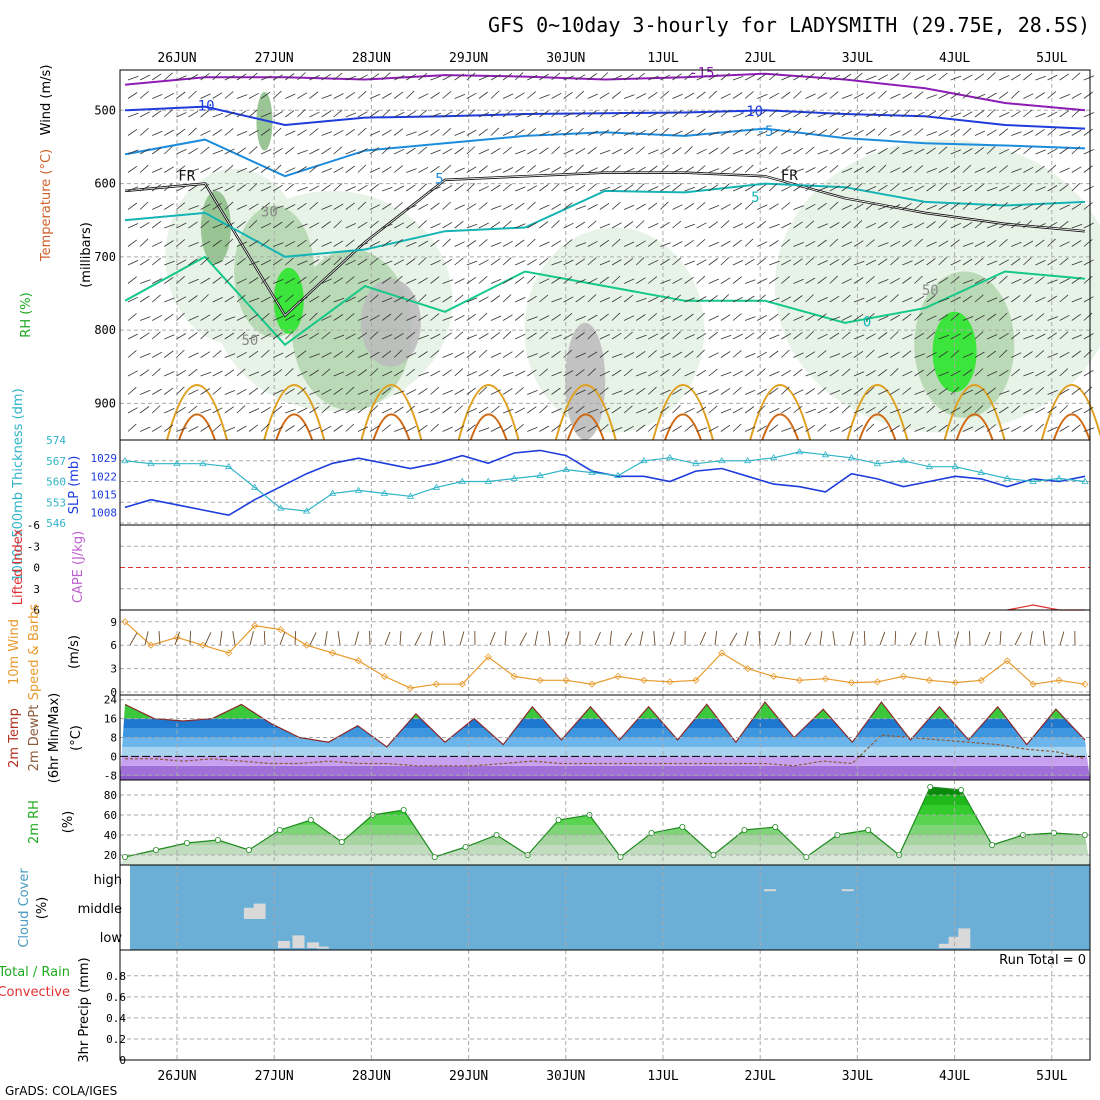 Image resolution: width=1100 pixels, height=1100 pixels. I want to click on thickness-marker, so click(592, 472).